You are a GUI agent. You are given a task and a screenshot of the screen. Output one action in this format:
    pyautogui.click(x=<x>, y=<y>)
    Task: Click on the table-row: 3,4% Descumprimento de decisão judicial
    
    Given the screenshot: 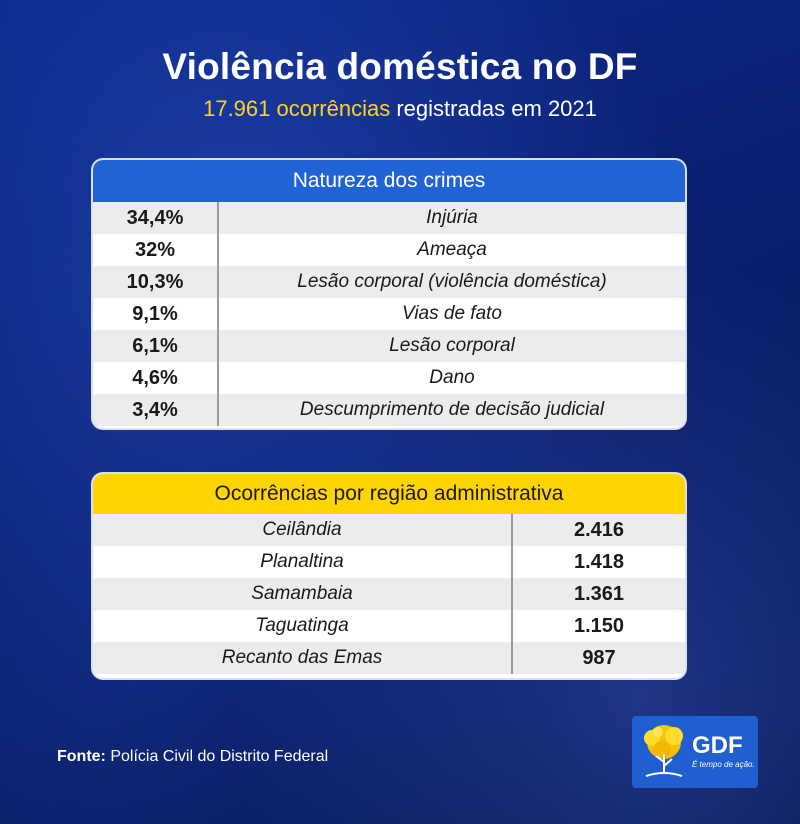 What is the action you would take?
    pyautogui.click(x=389, y=410)
    